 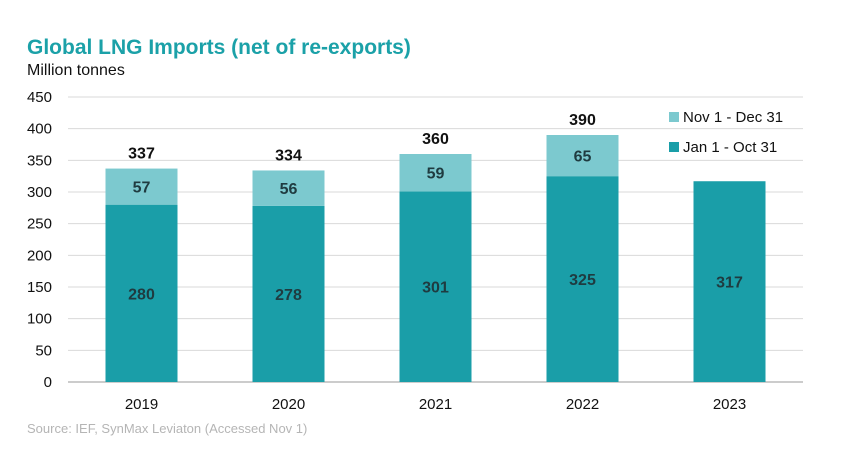 What do you see at coordinates (730, 147) in the screenshot?
I see `legend-label: Jan 1 - Oct 31` at bounding box center [730, 147].